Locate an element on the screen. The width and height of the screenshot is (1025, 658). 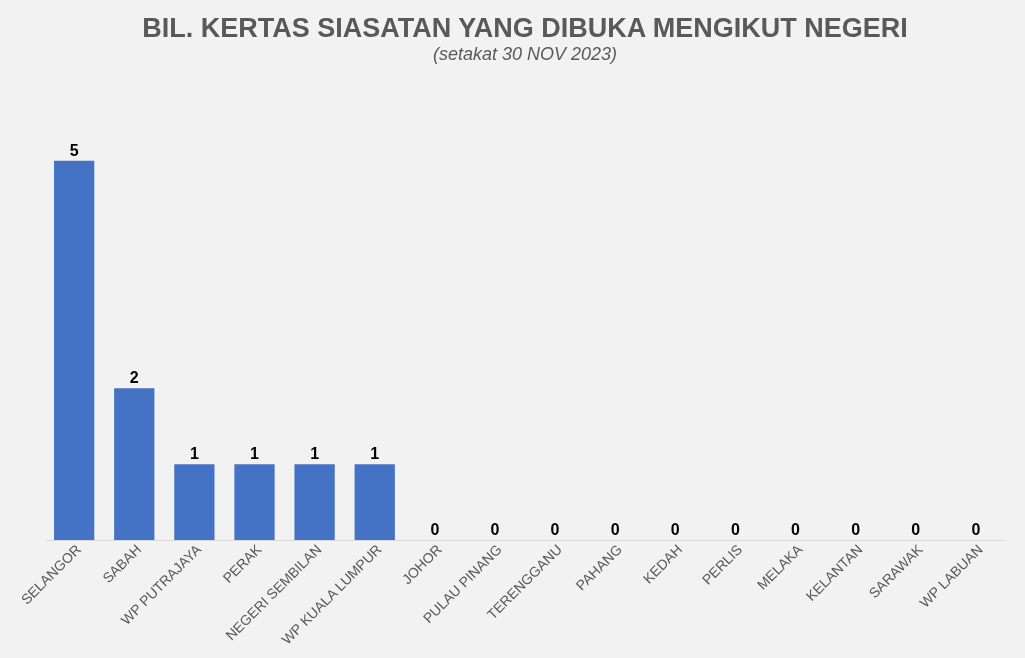
data-label: 5 is located at coordinates (74, 150).